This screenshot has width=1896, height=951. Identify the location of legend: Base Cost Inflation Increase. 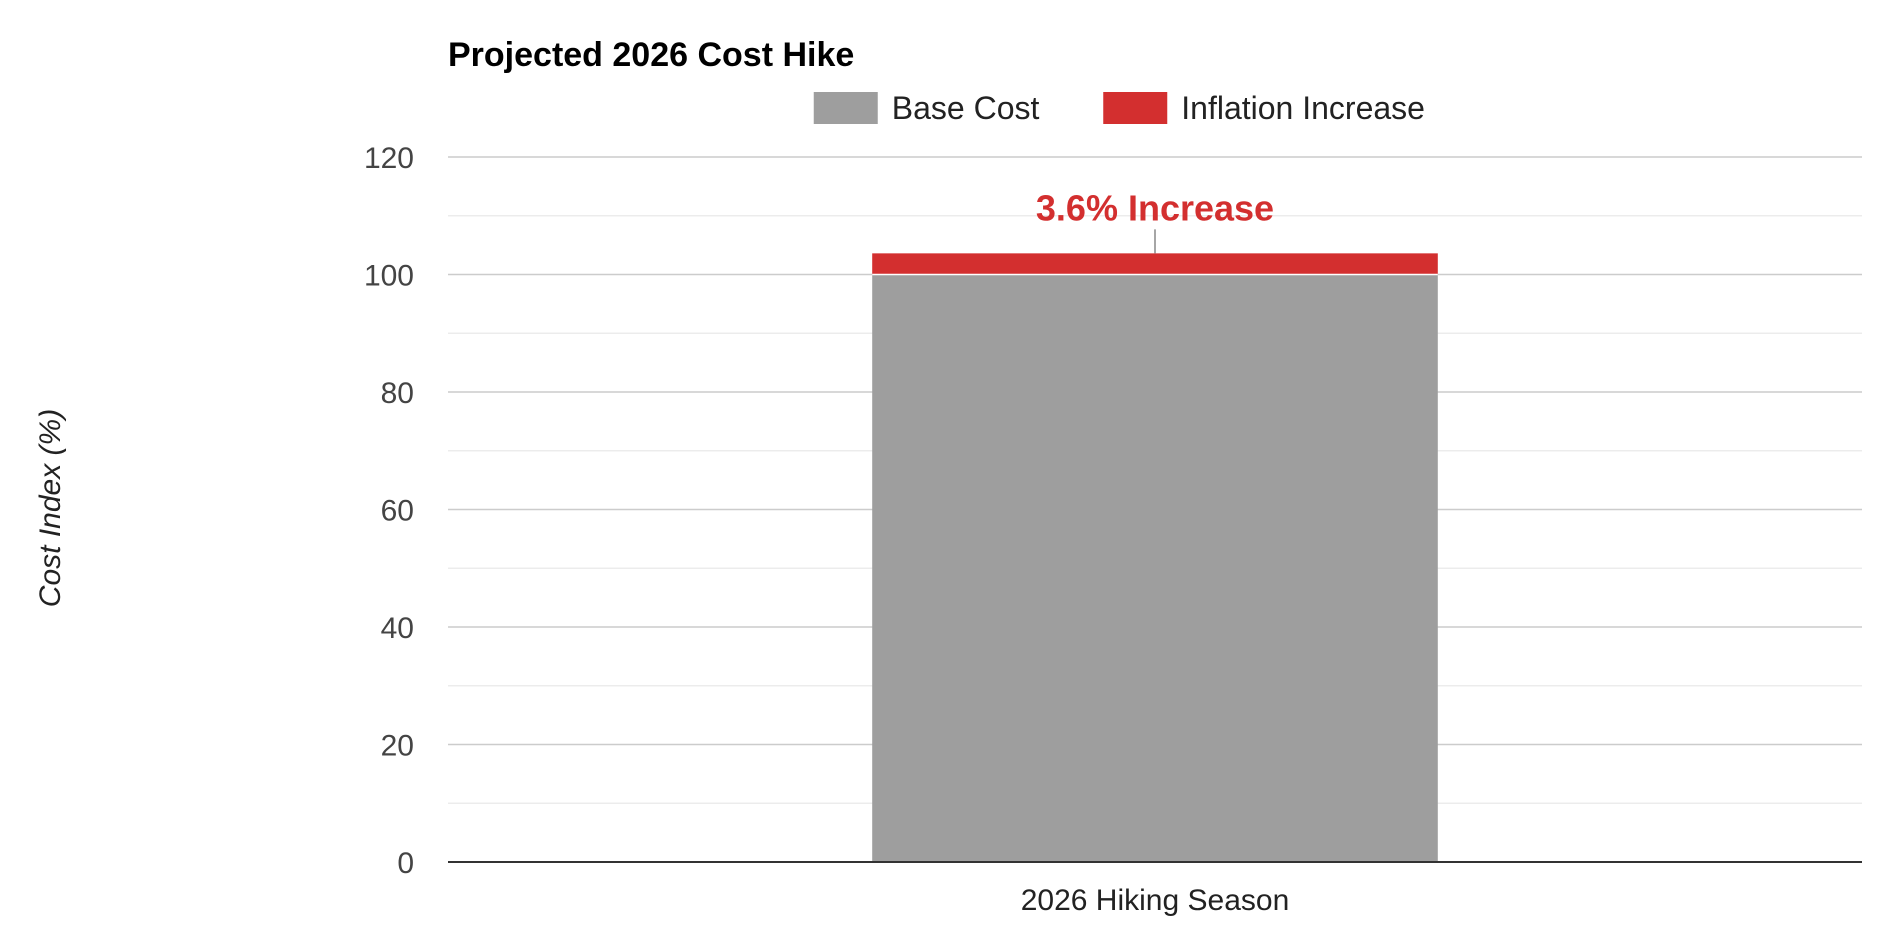
(1119, 108).